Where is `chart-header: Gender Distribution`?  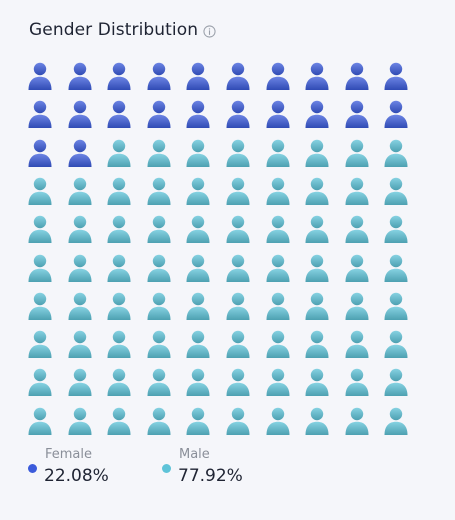
chart-header: Gender Distribution is located at coordinates (122, 30).